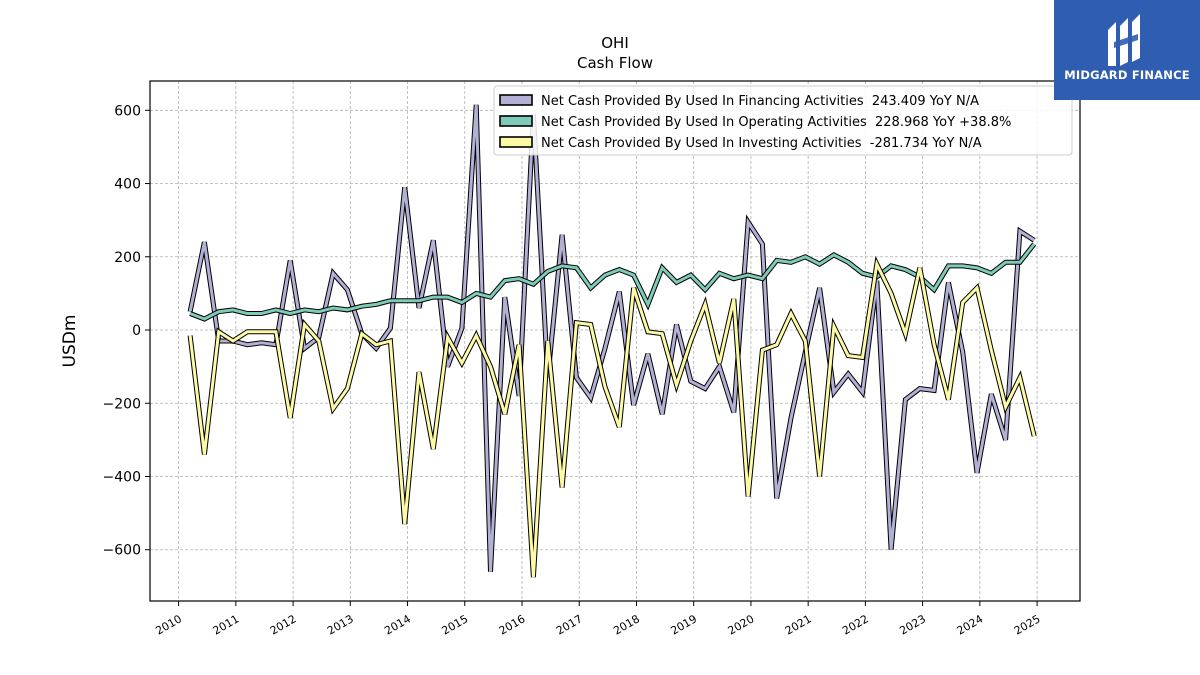 Image resolution: width=1200 pixels, height=675 pixels. I want to click on midgard-finance-logo: MIDGARD FINANCE, so click(1127, 50).